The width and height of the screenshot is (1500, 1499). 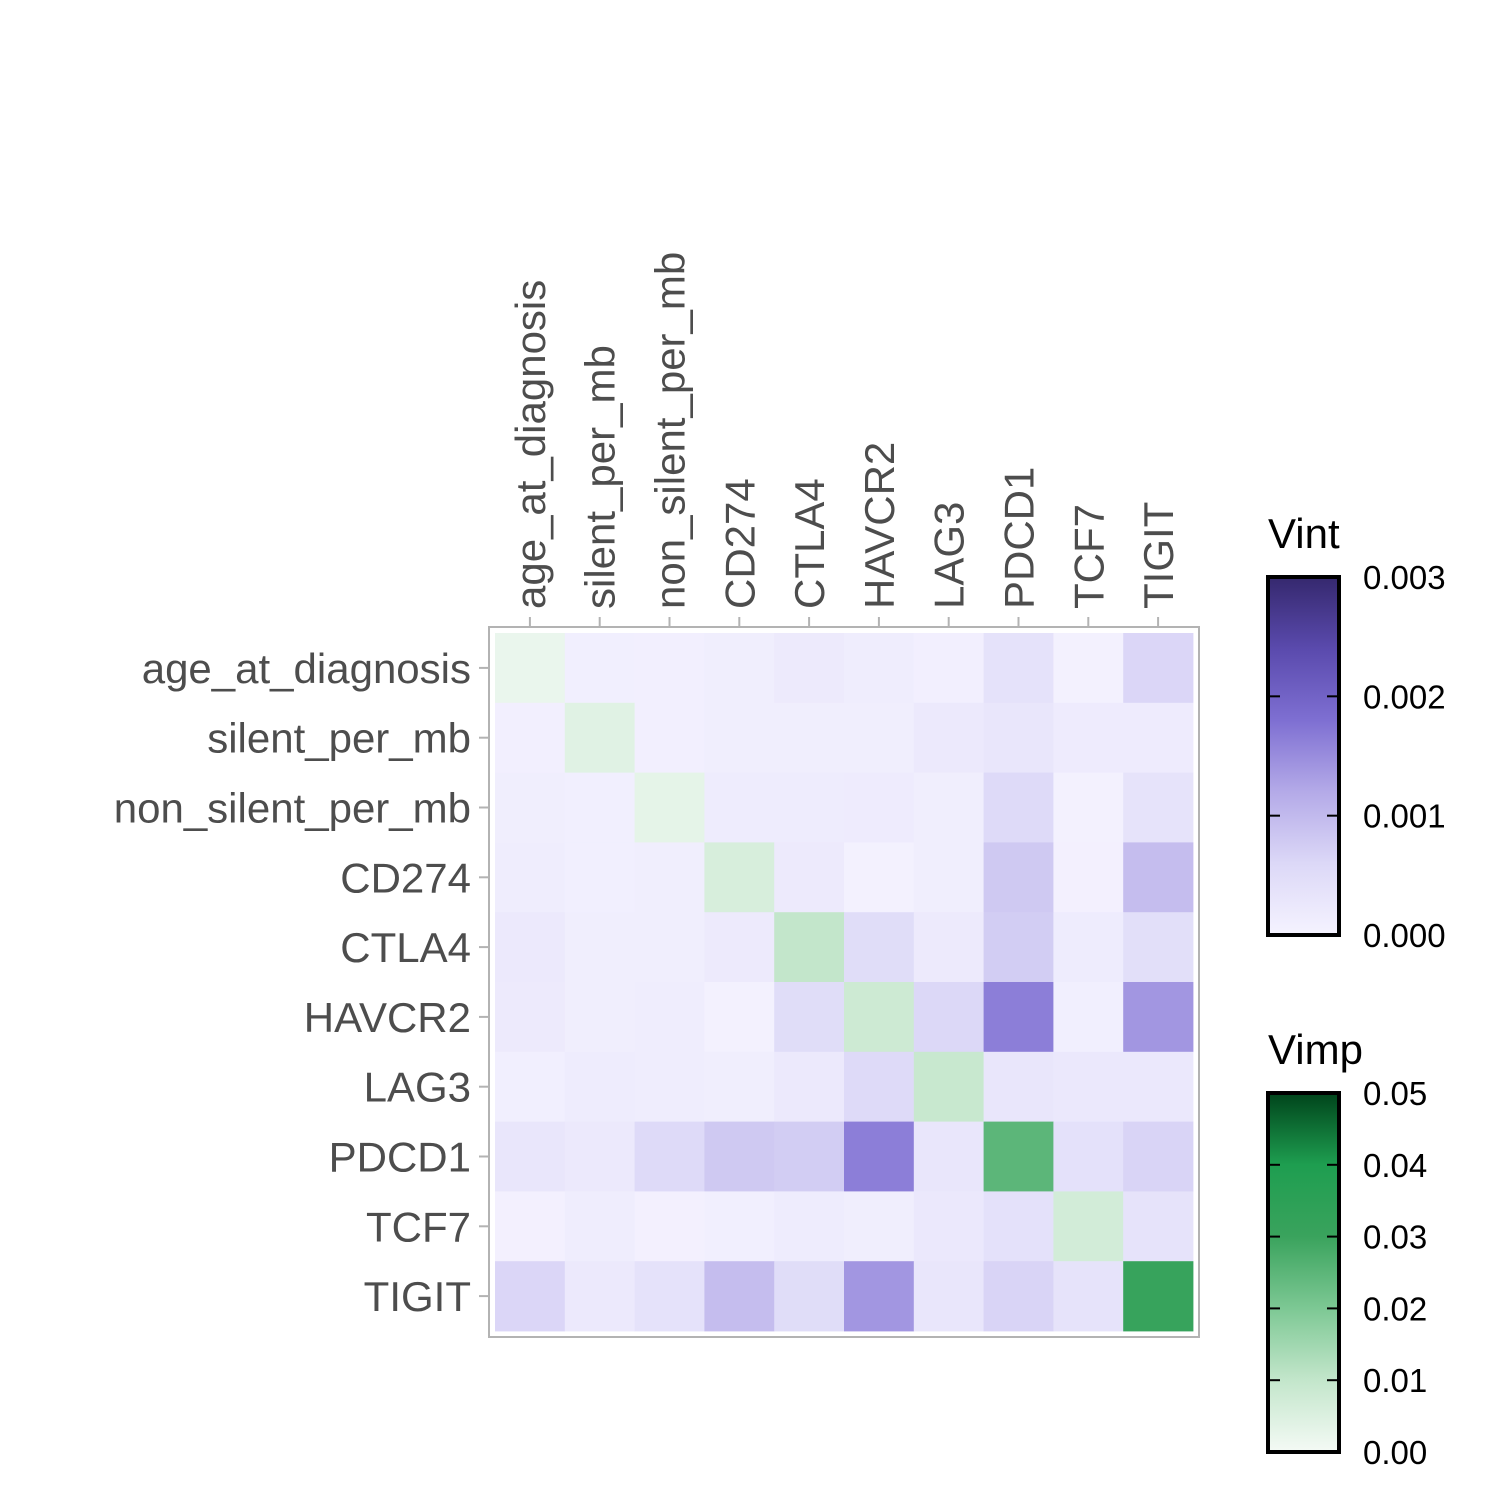 I want to click on x-tick-label: LAG3, so click(x=949, y=555).